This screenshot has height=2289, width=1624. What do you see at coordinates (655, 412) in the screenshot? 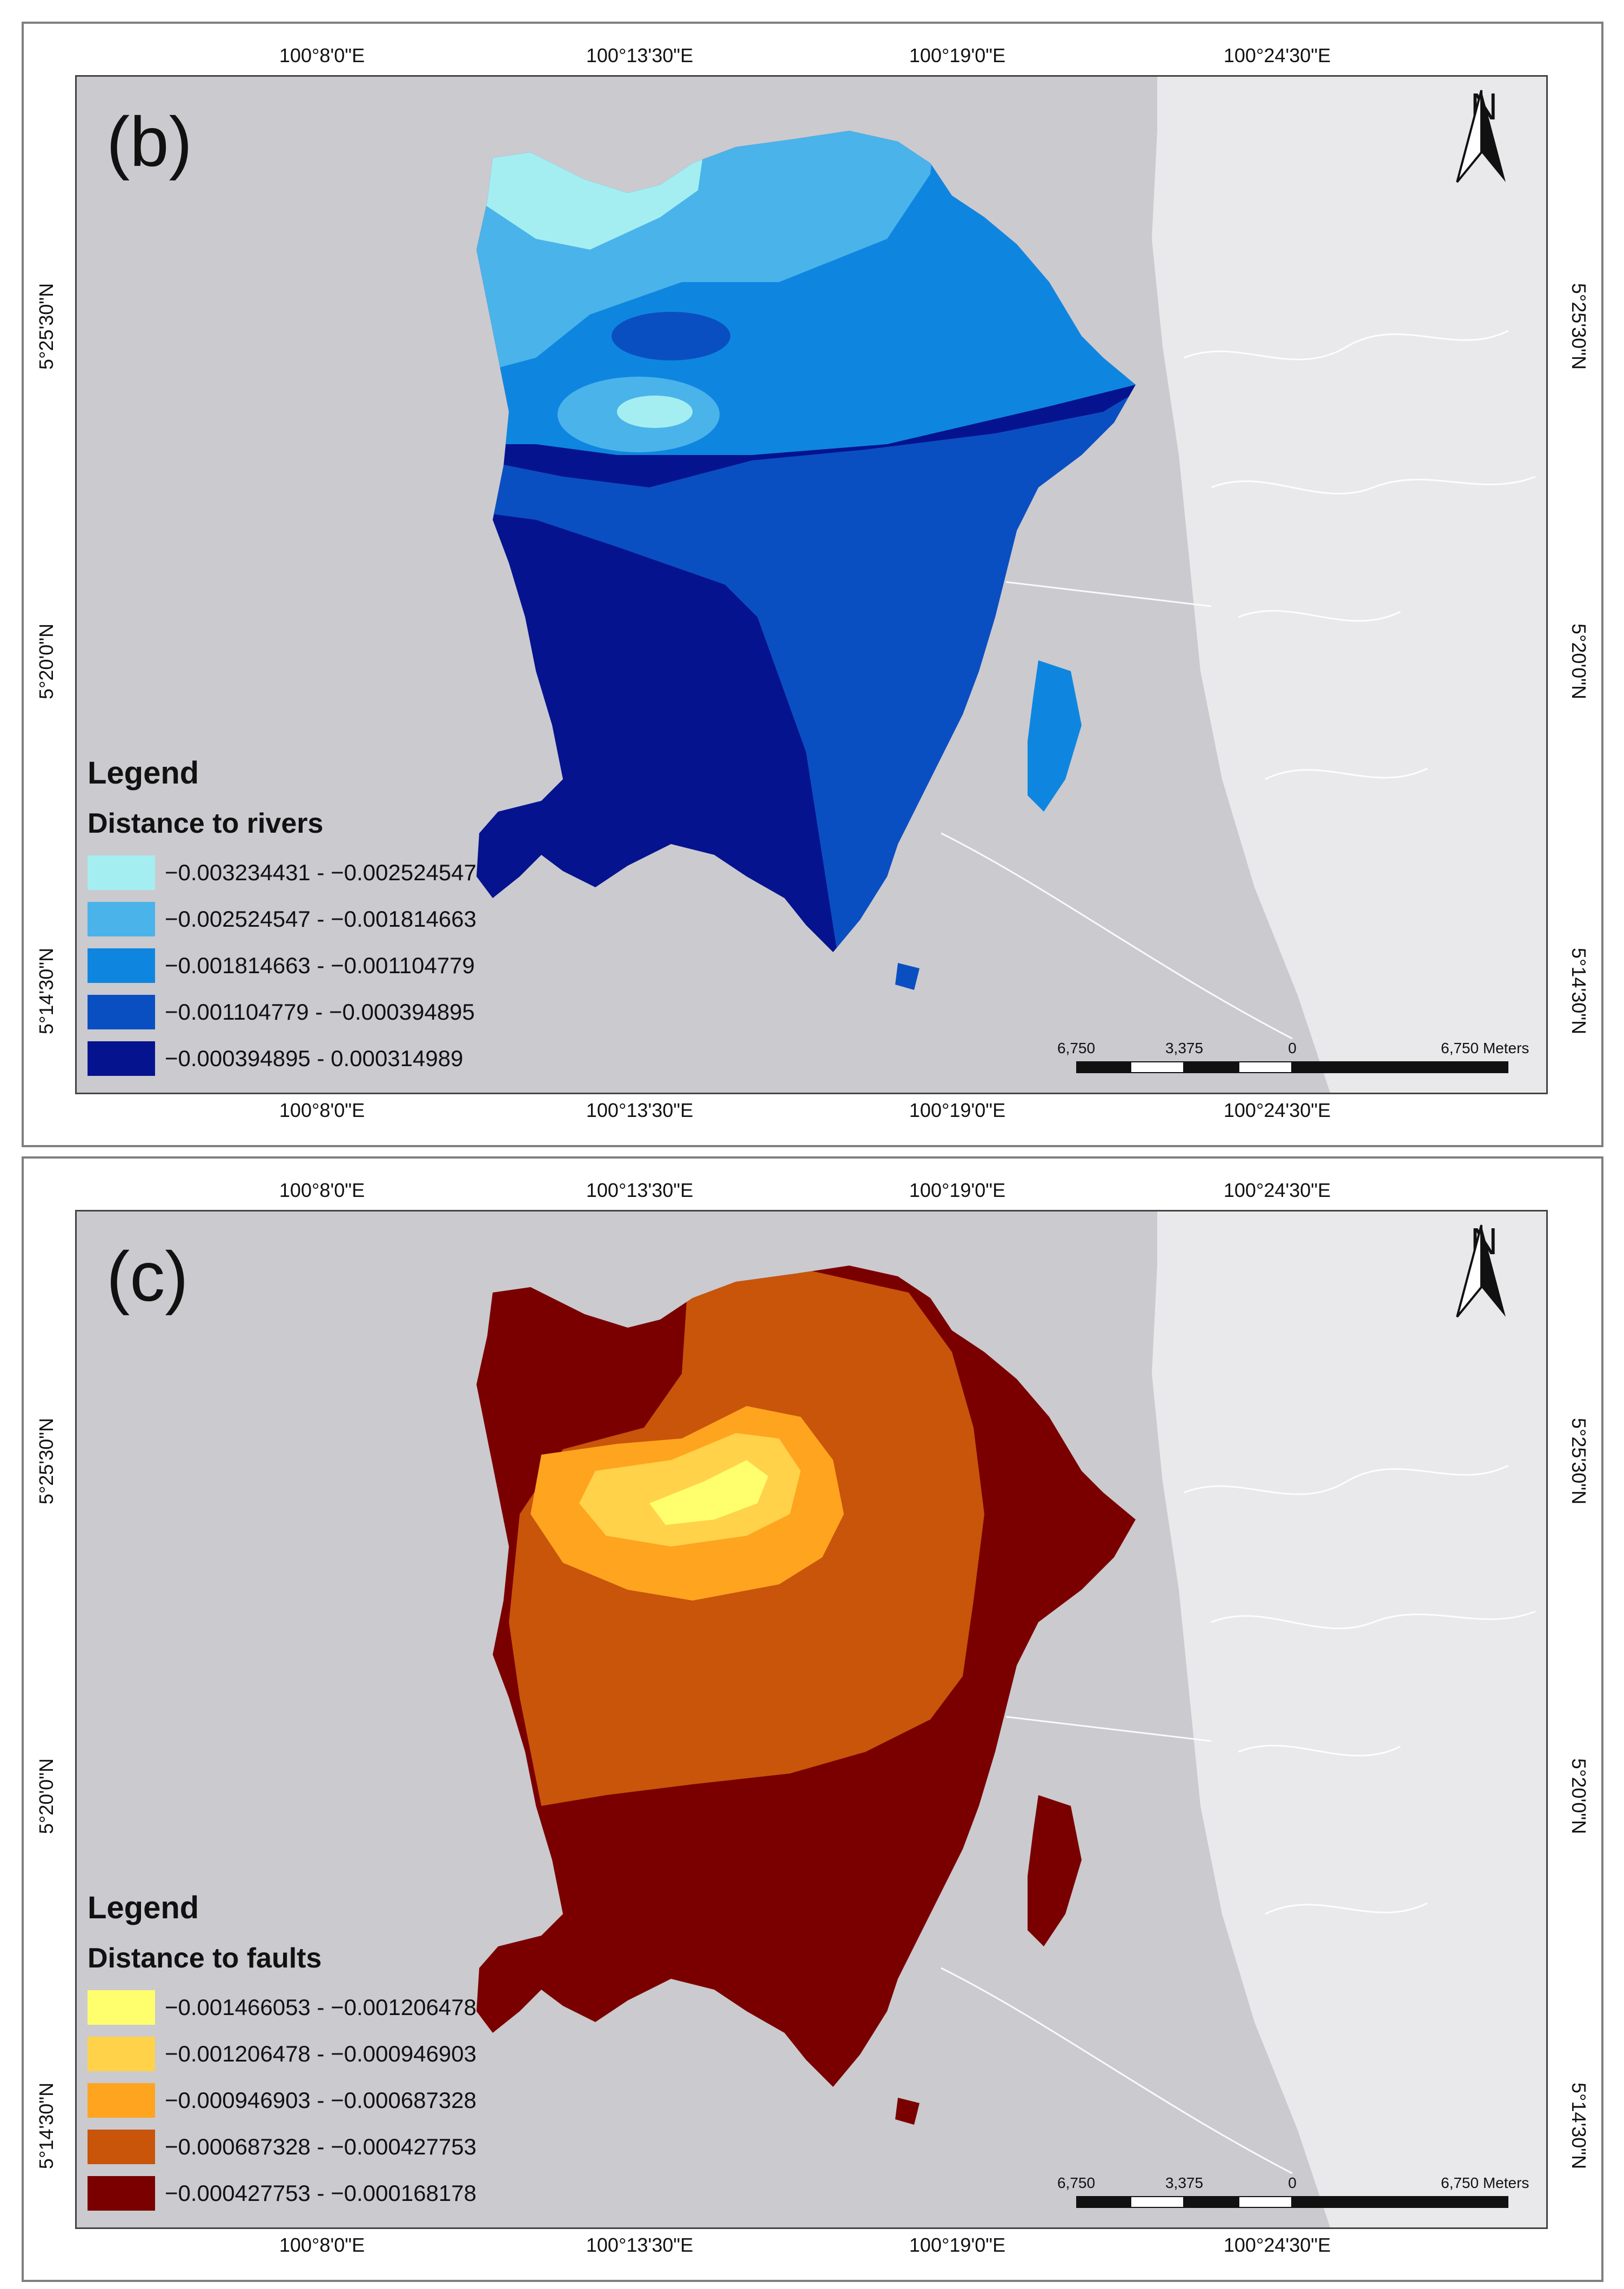
I see `rivers-inner-core` at bounding box center [655, 412].